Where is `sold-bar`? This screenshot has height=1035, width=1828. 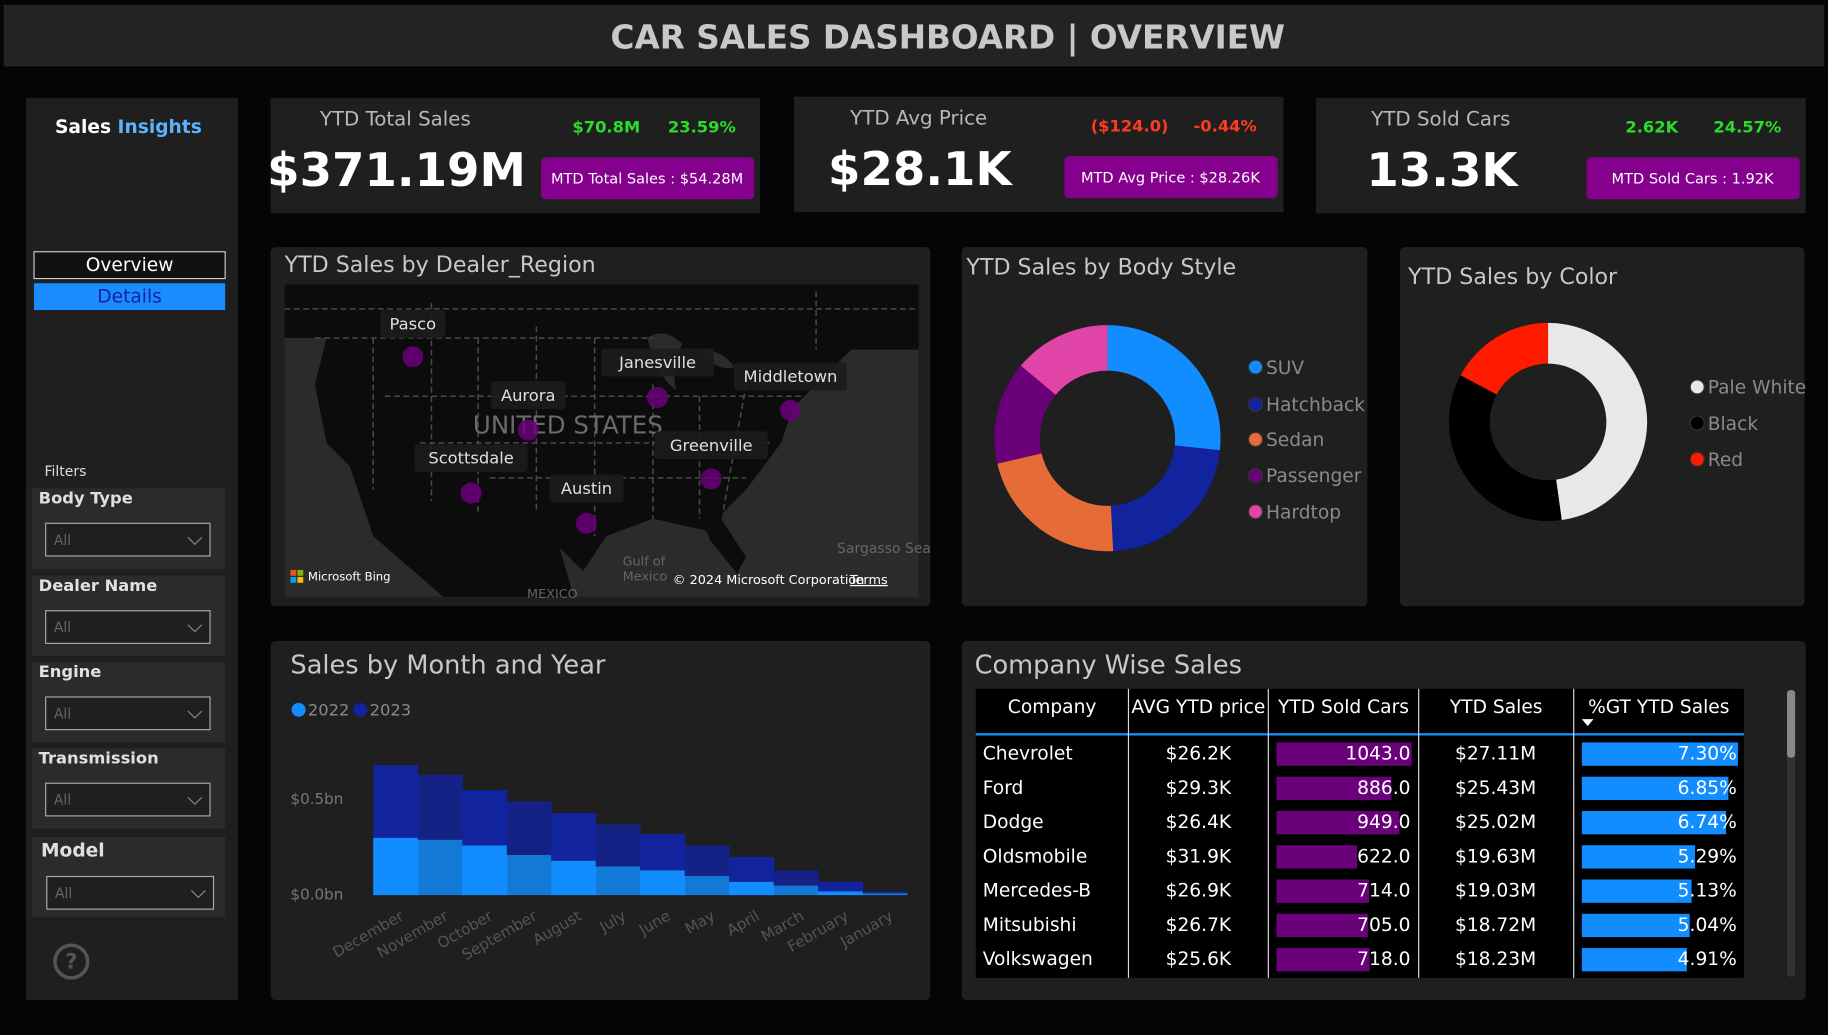 sold-bar is located at coordinates (1323, 960).